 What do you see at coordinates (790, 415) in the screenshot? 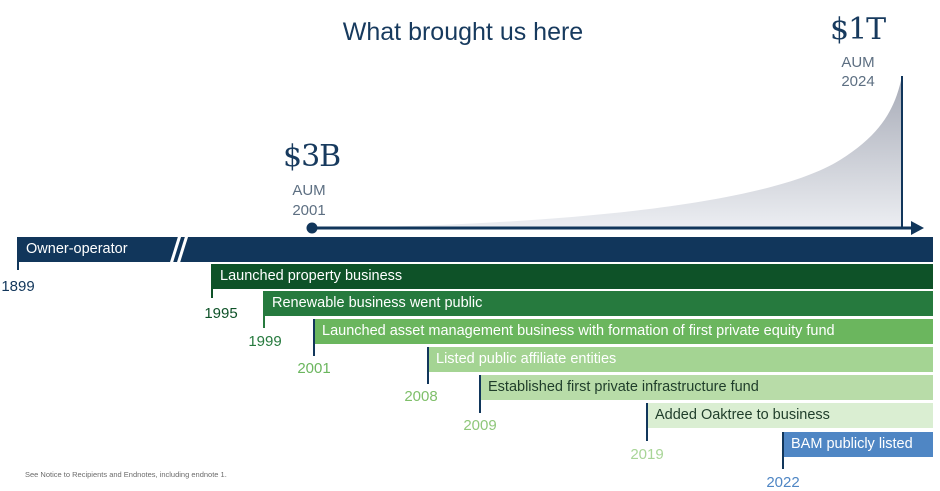
I see `milestone-bar-2019: Added Oaktree to business` at bounding box center [790, 415].